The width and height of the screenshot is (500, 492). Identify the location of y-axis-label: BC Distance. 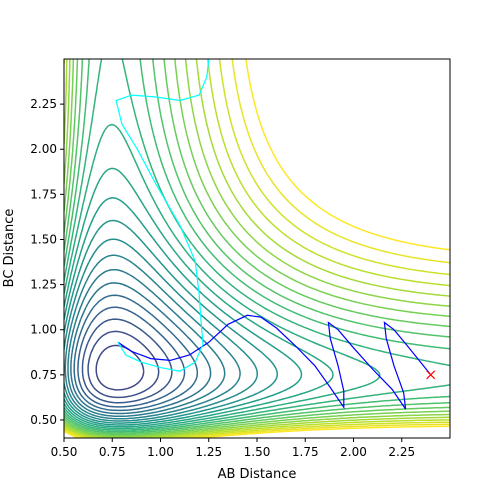
(9, 248).